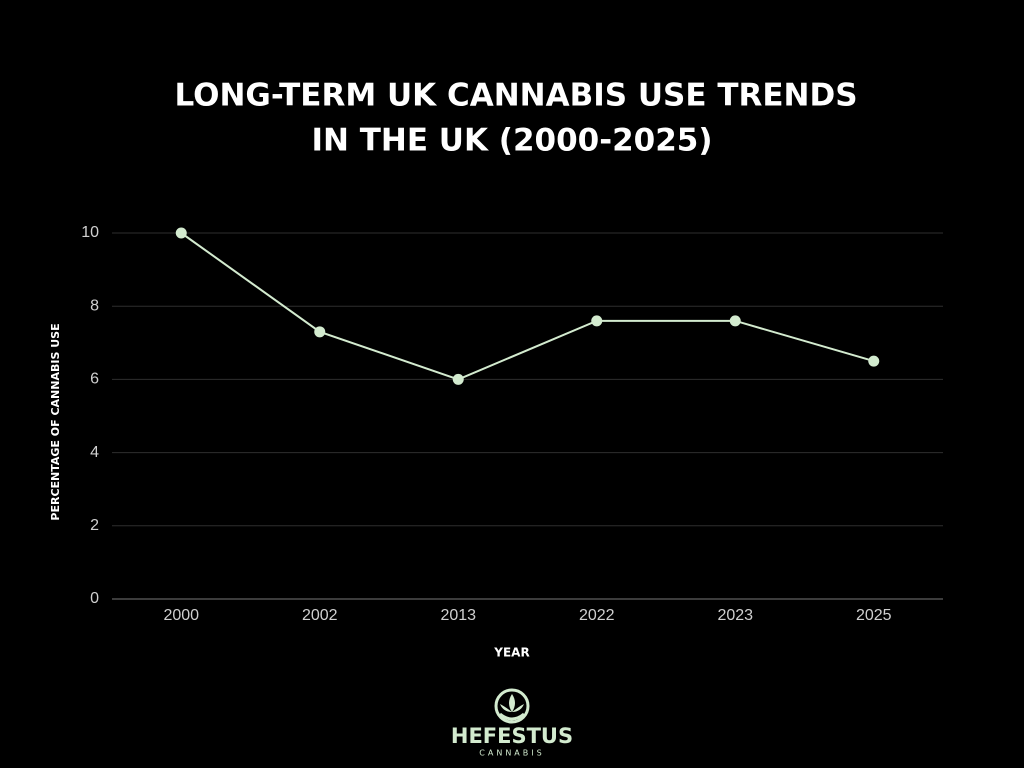 This screenshot has width=1024, height=768. I want to click on logo-icon, so click(512, 706).